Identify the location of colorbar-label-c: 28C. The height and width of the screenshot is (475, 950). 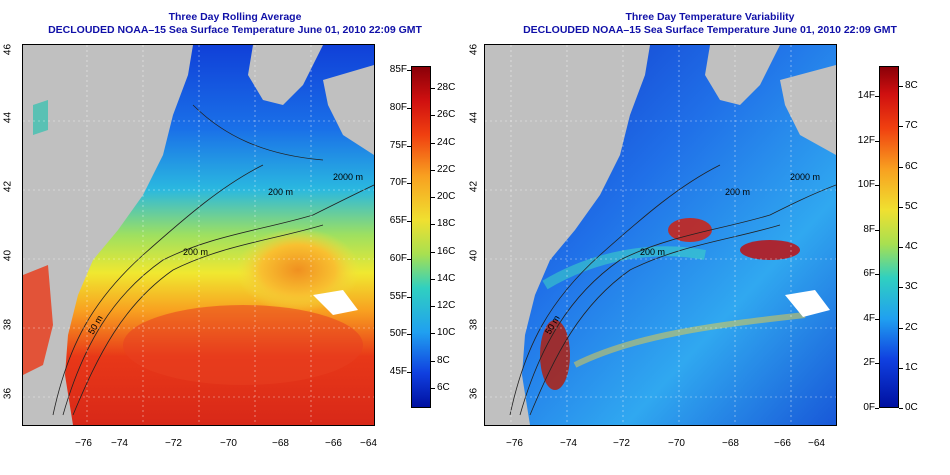
(446, 87).